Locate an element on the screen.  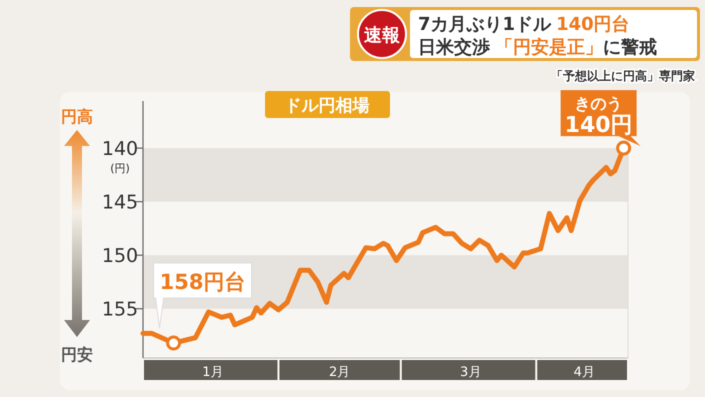
text: 「予想以上に円高」専門家 is located at coordinates (623, 76).